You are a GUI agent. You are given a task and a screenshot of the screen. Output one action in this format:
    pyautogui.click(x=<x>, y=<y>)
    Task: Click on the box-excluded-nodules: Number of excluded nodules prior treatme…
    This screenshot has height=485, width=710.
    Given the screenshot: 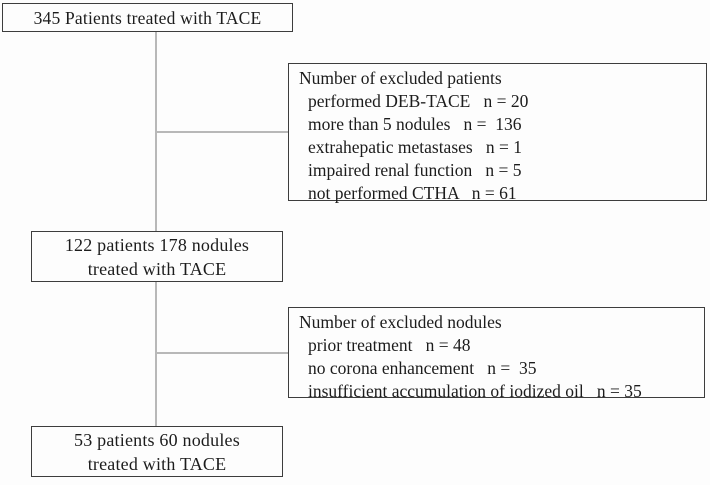 What is the action you would take?
    pyautogui.click(x=496, y=354)
    